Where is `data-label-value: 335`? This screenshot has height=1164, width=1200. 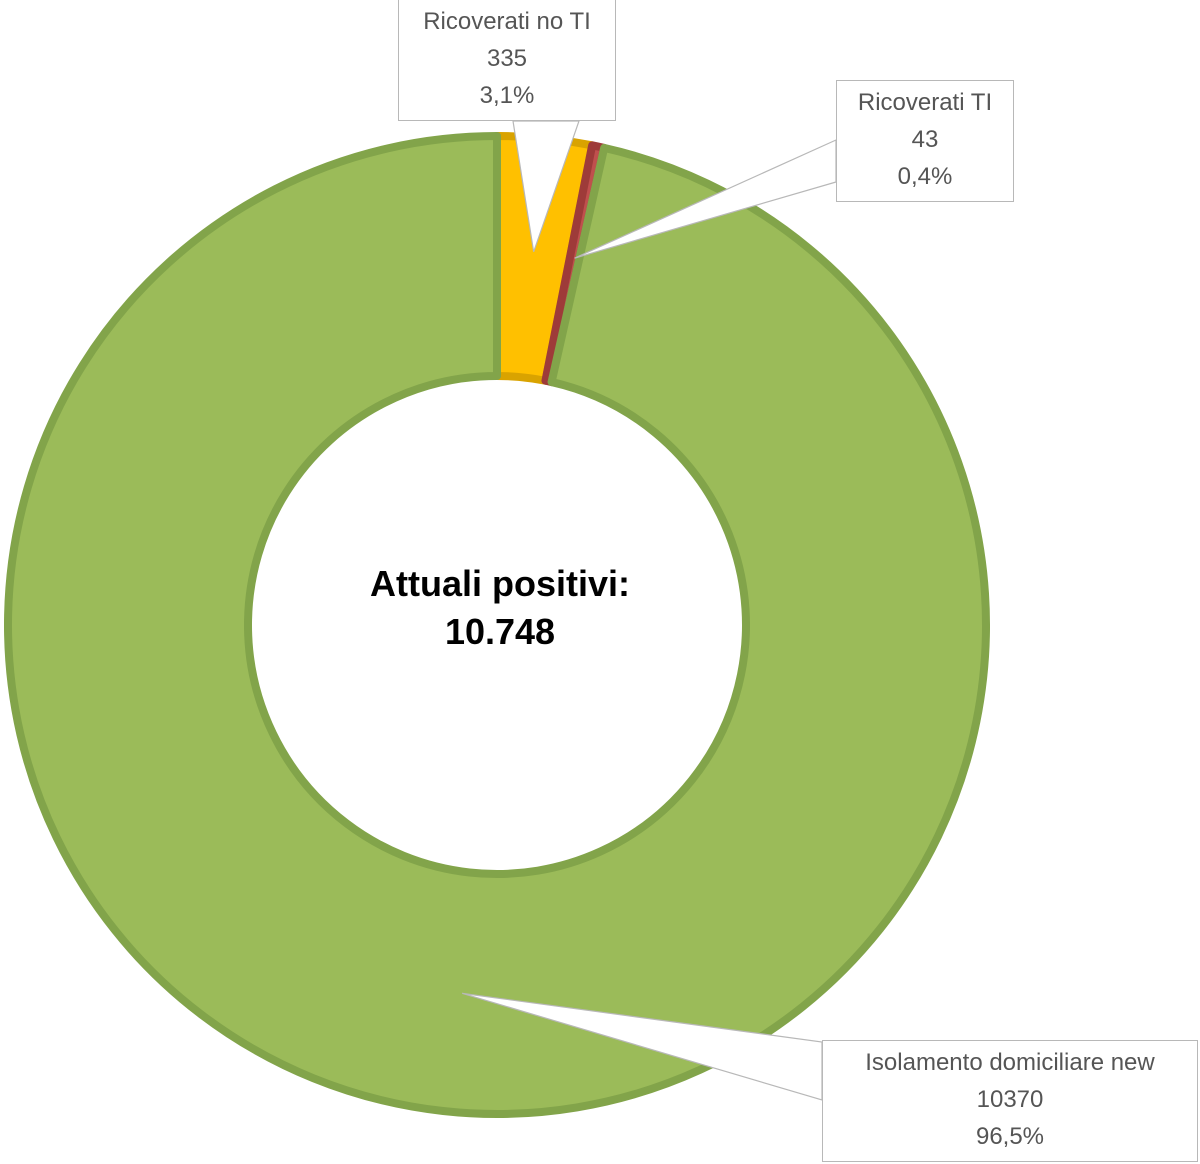 data-label-value: 335 is located at coordinates (507, 58).